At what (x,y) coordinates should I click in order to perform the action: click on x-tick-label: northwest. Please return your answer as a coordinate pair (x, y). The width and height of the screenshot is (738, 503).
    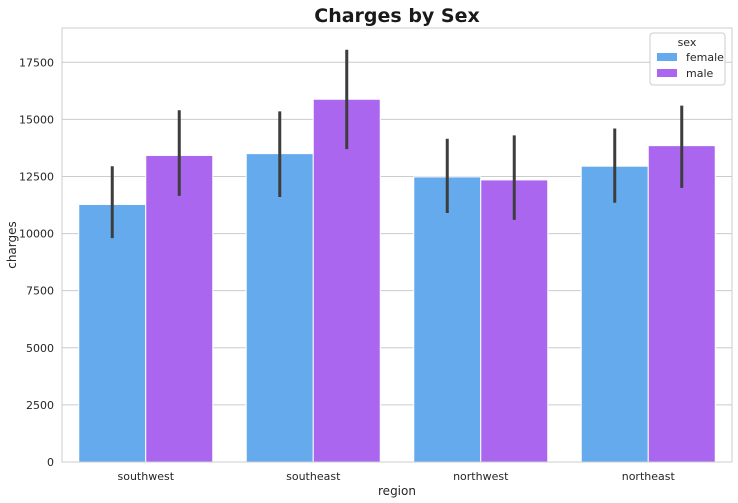
    Looking at the image, I should click on (481, 476).